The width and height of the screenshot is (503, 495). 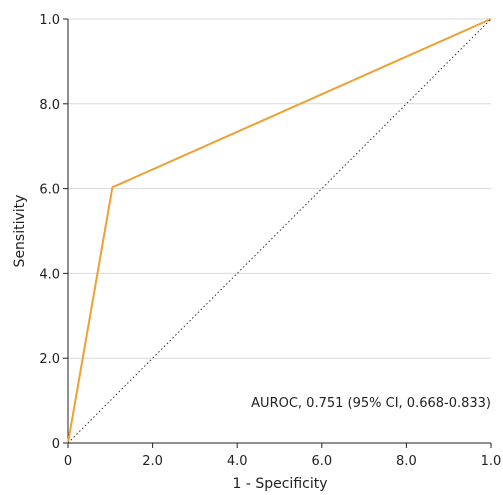 I want to click on x-tick-label-1: 2.0, so click(x=152, y=461).